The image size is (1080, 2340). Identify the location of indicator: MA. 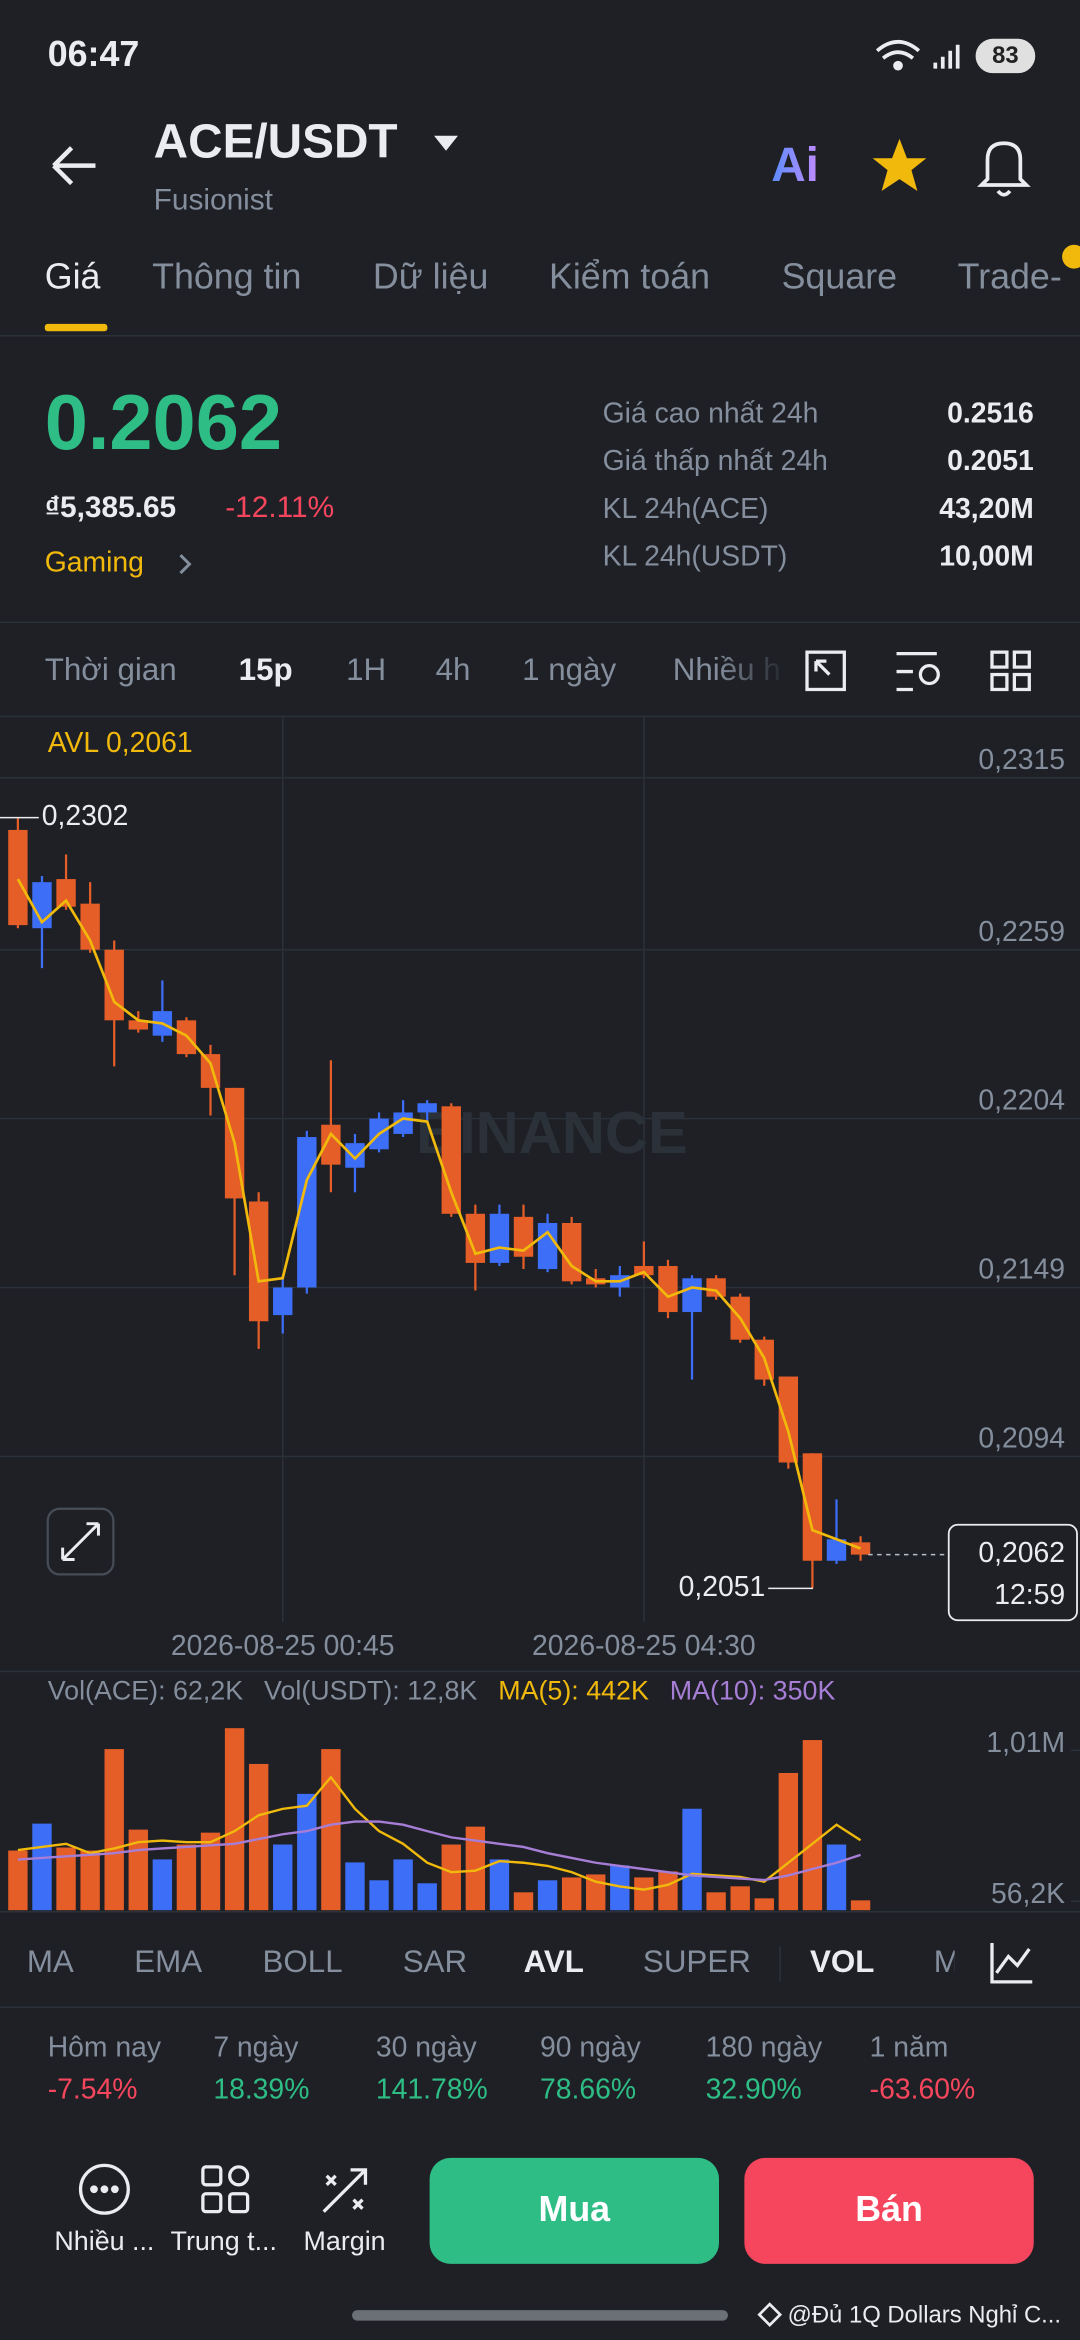
(50, 1961).